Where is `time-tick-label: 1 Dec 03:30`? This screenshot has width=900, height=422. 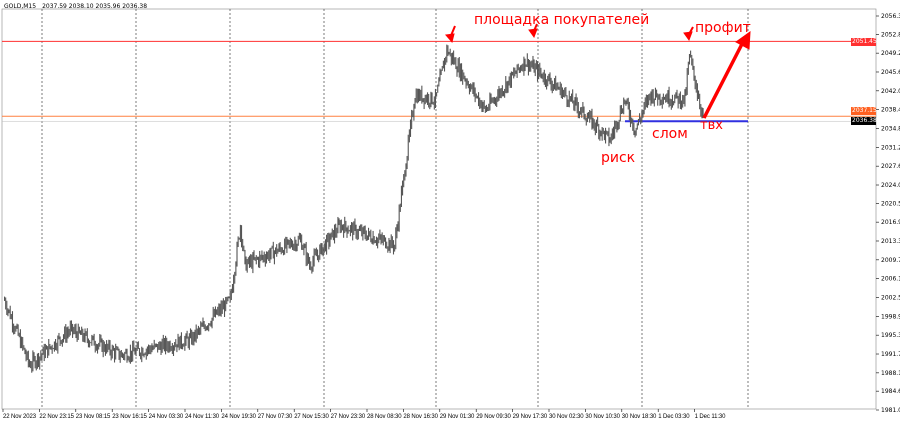
time-tick-label: 1 Dec 03:30 is located at coordinates (674, 417).